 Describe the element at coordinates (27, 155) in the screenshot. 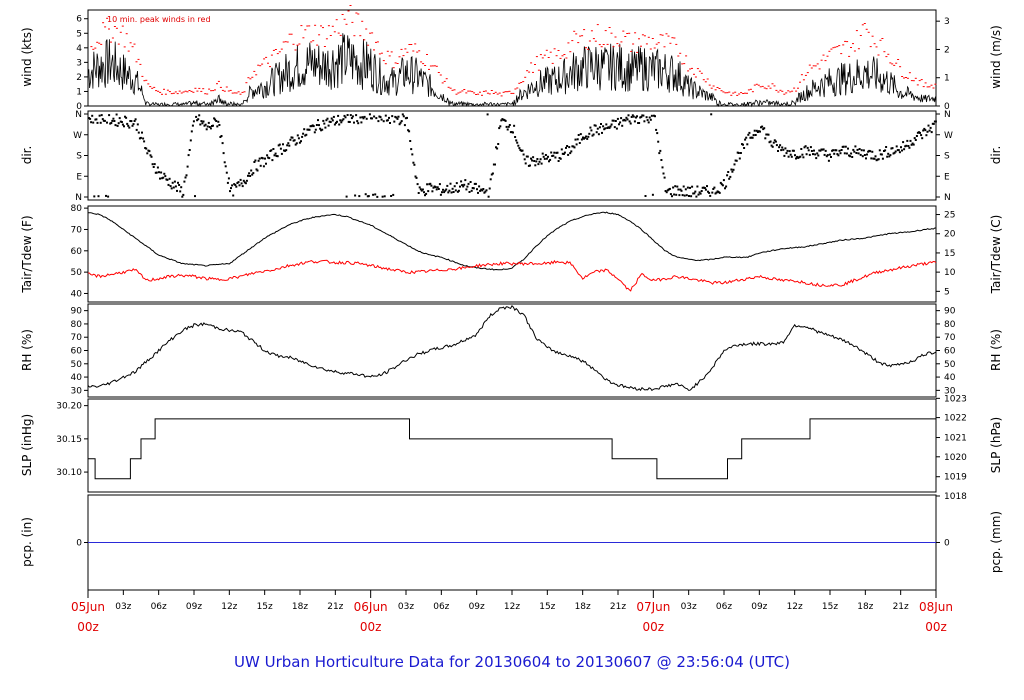

I see `ylabel-dir: dir.` at that location.